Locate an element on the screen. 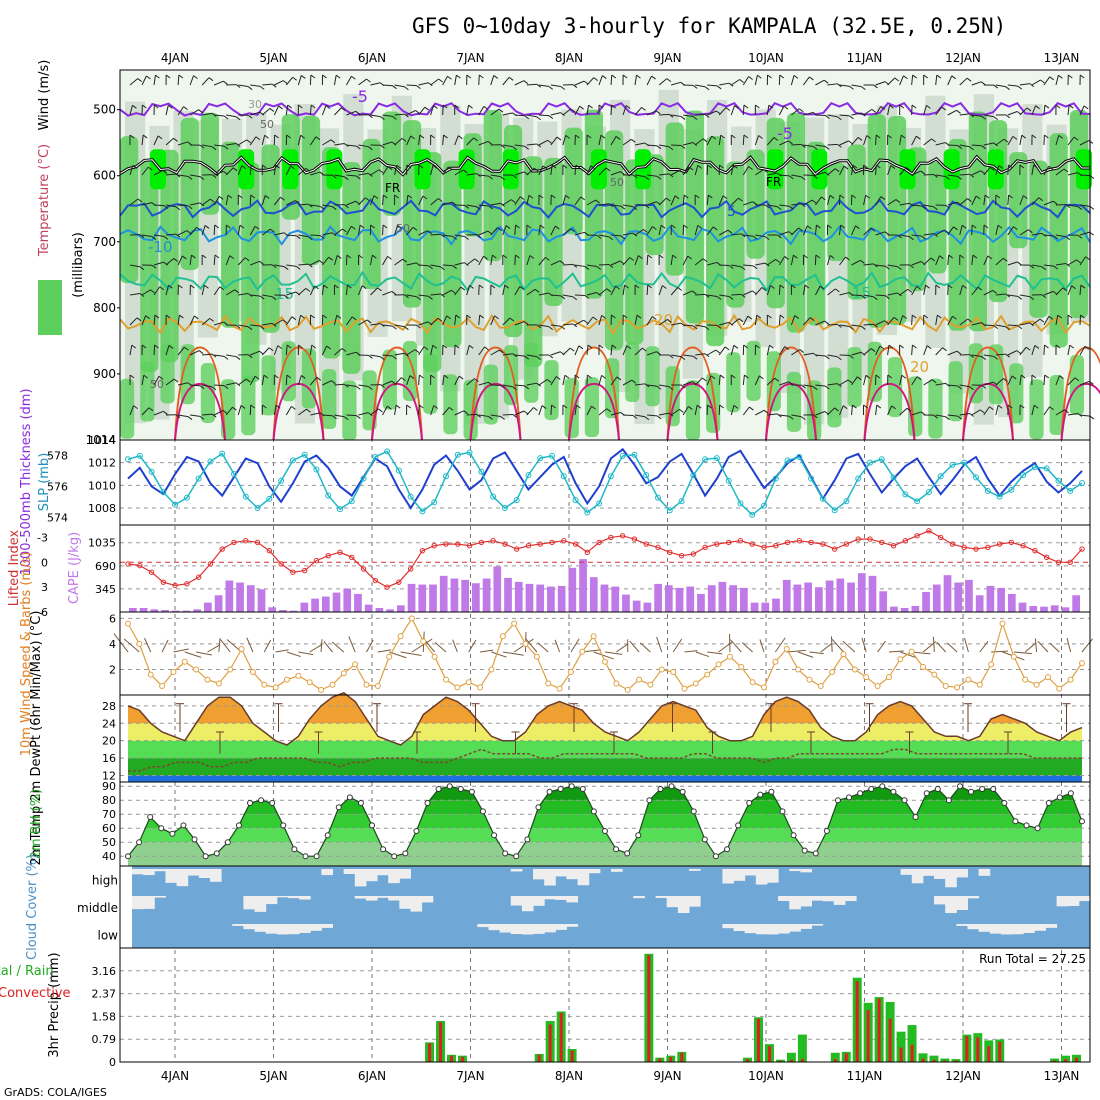 The width and height of the screenshot is (1100, 1100). slp-point is located at coordinates (870, 462).